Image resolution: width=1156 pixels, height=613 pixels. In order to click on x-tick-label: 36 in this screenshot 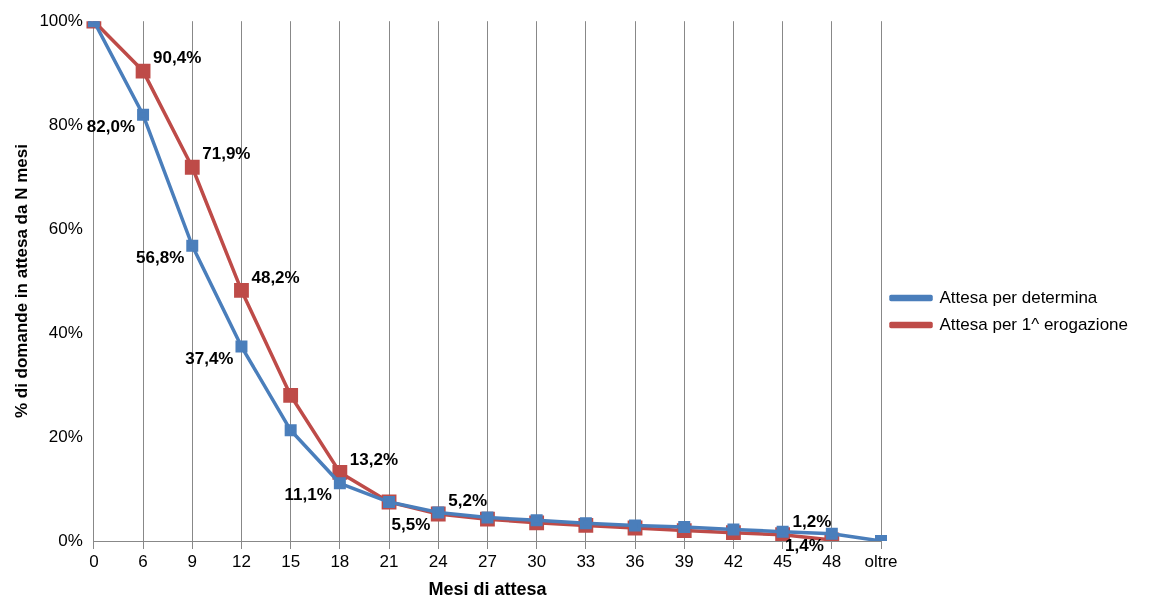, I will do `click(635, 561)`.